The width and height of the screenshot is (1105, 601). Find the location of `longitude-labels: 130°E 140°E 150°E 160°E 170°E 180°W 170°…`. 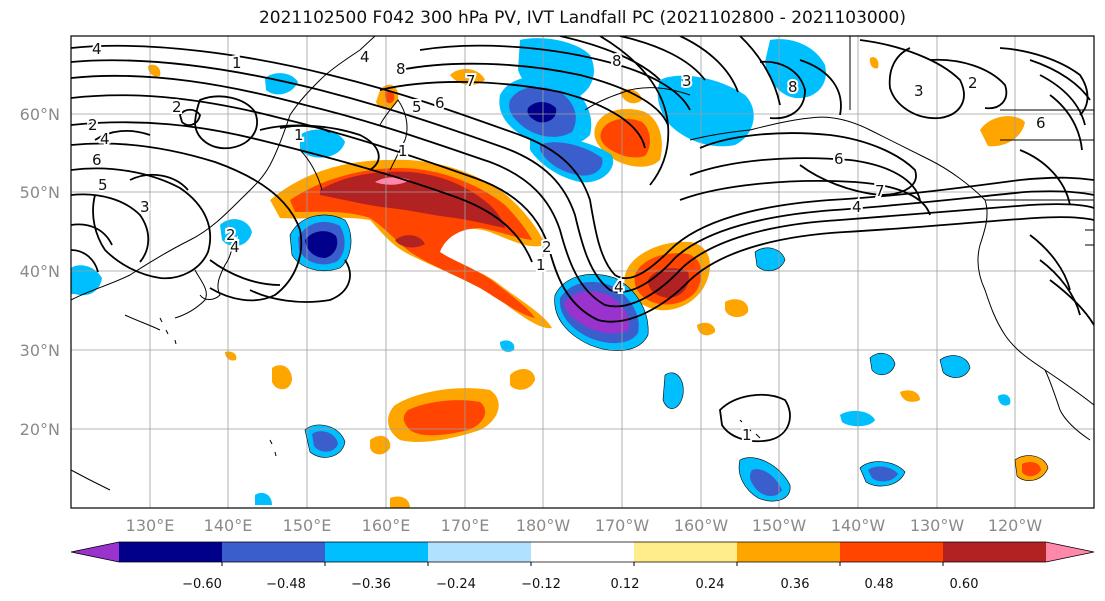

longitude-labels: 130°E 140°E 150°E 160°E 170°E 180°W 170°… is located at coordinates (584, 525).